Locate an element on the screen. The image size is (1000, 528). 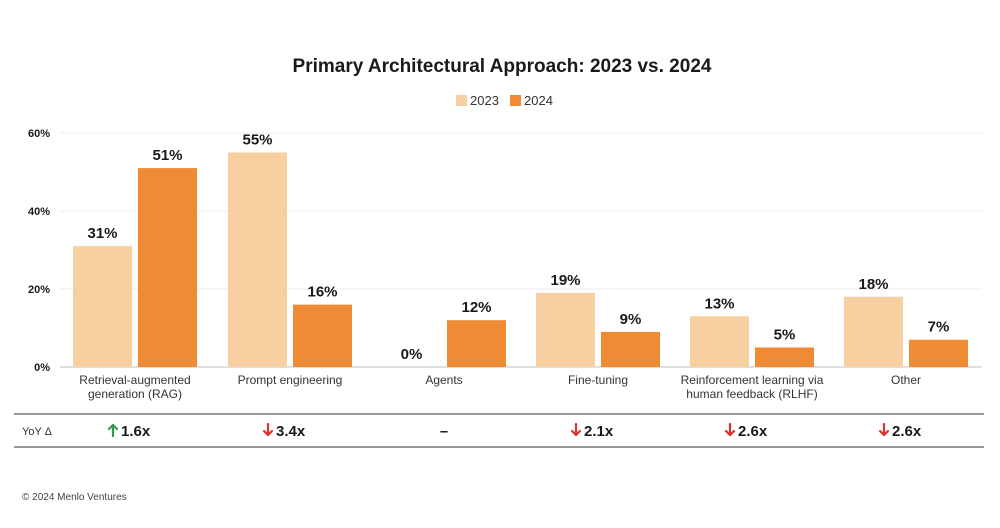
legend-label-2024: 2024 is located at coordinates (538, 100).